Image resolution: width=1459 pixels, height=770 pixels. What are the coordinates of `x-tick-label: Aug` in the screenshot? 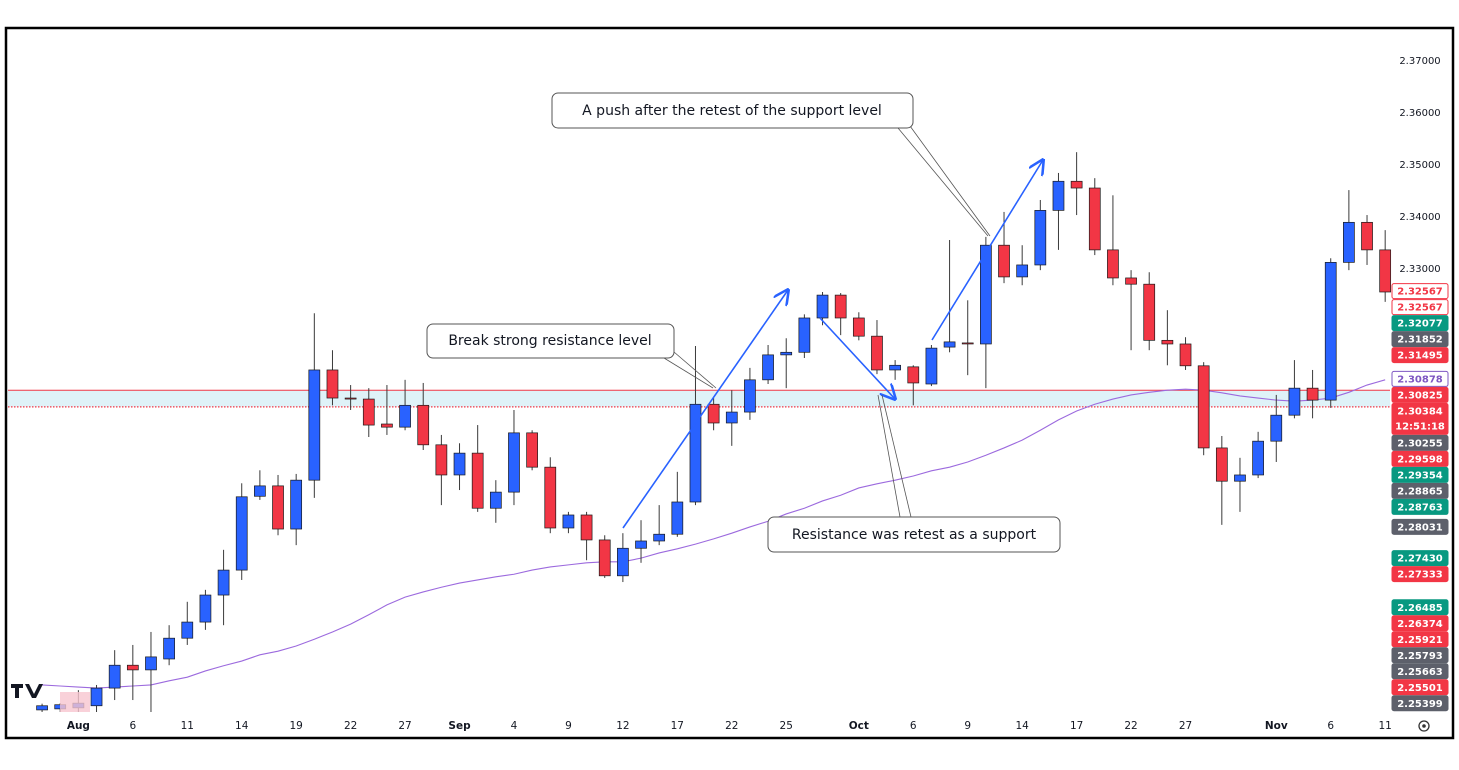 It's located at (78, 726).